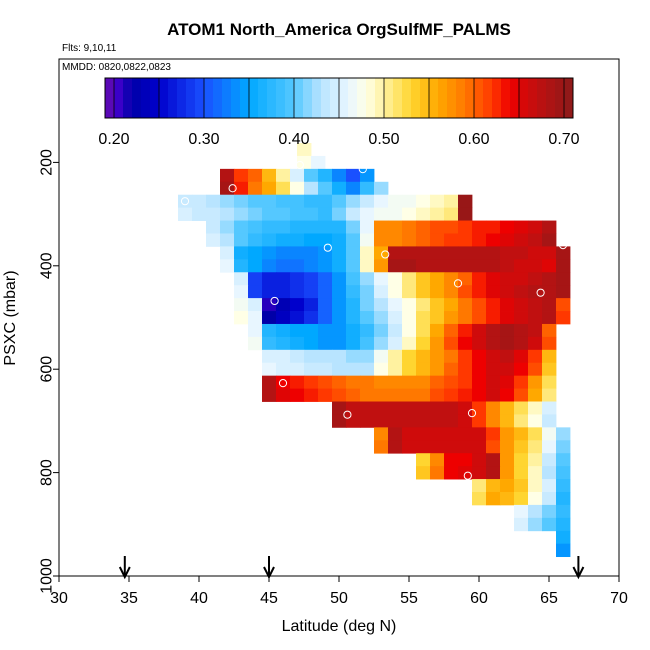 The height and width of the screenshot is (650, 650). Describe the element at coordinates (339, 29) in the screenshot. I see `chart-title: ATOM1 North_America OrgSulfMF_PALMS` at that location.